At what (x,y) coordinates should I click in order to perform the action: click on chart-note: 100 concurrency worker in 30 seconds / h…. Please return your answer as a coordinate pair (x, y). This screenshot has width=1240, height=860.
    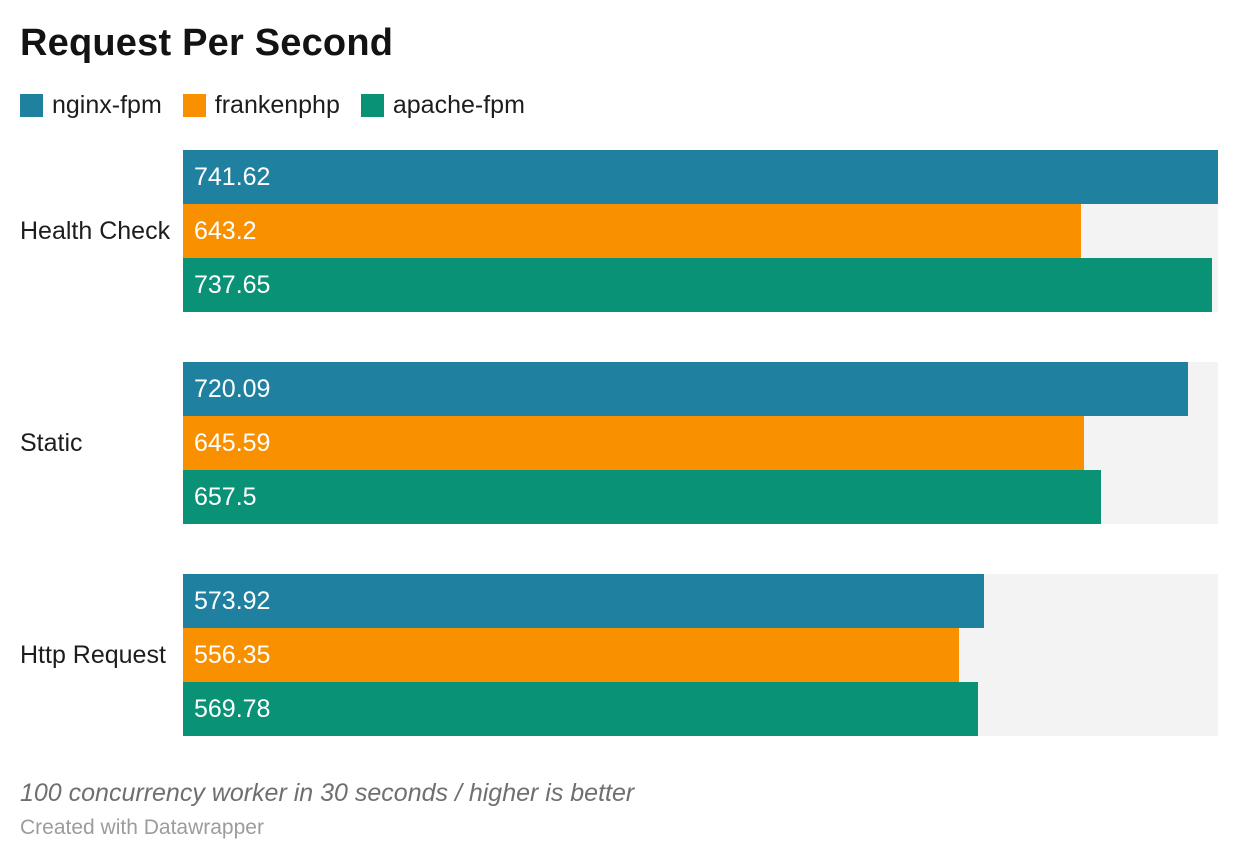
    Looking at the image, I should click on (327, 793).